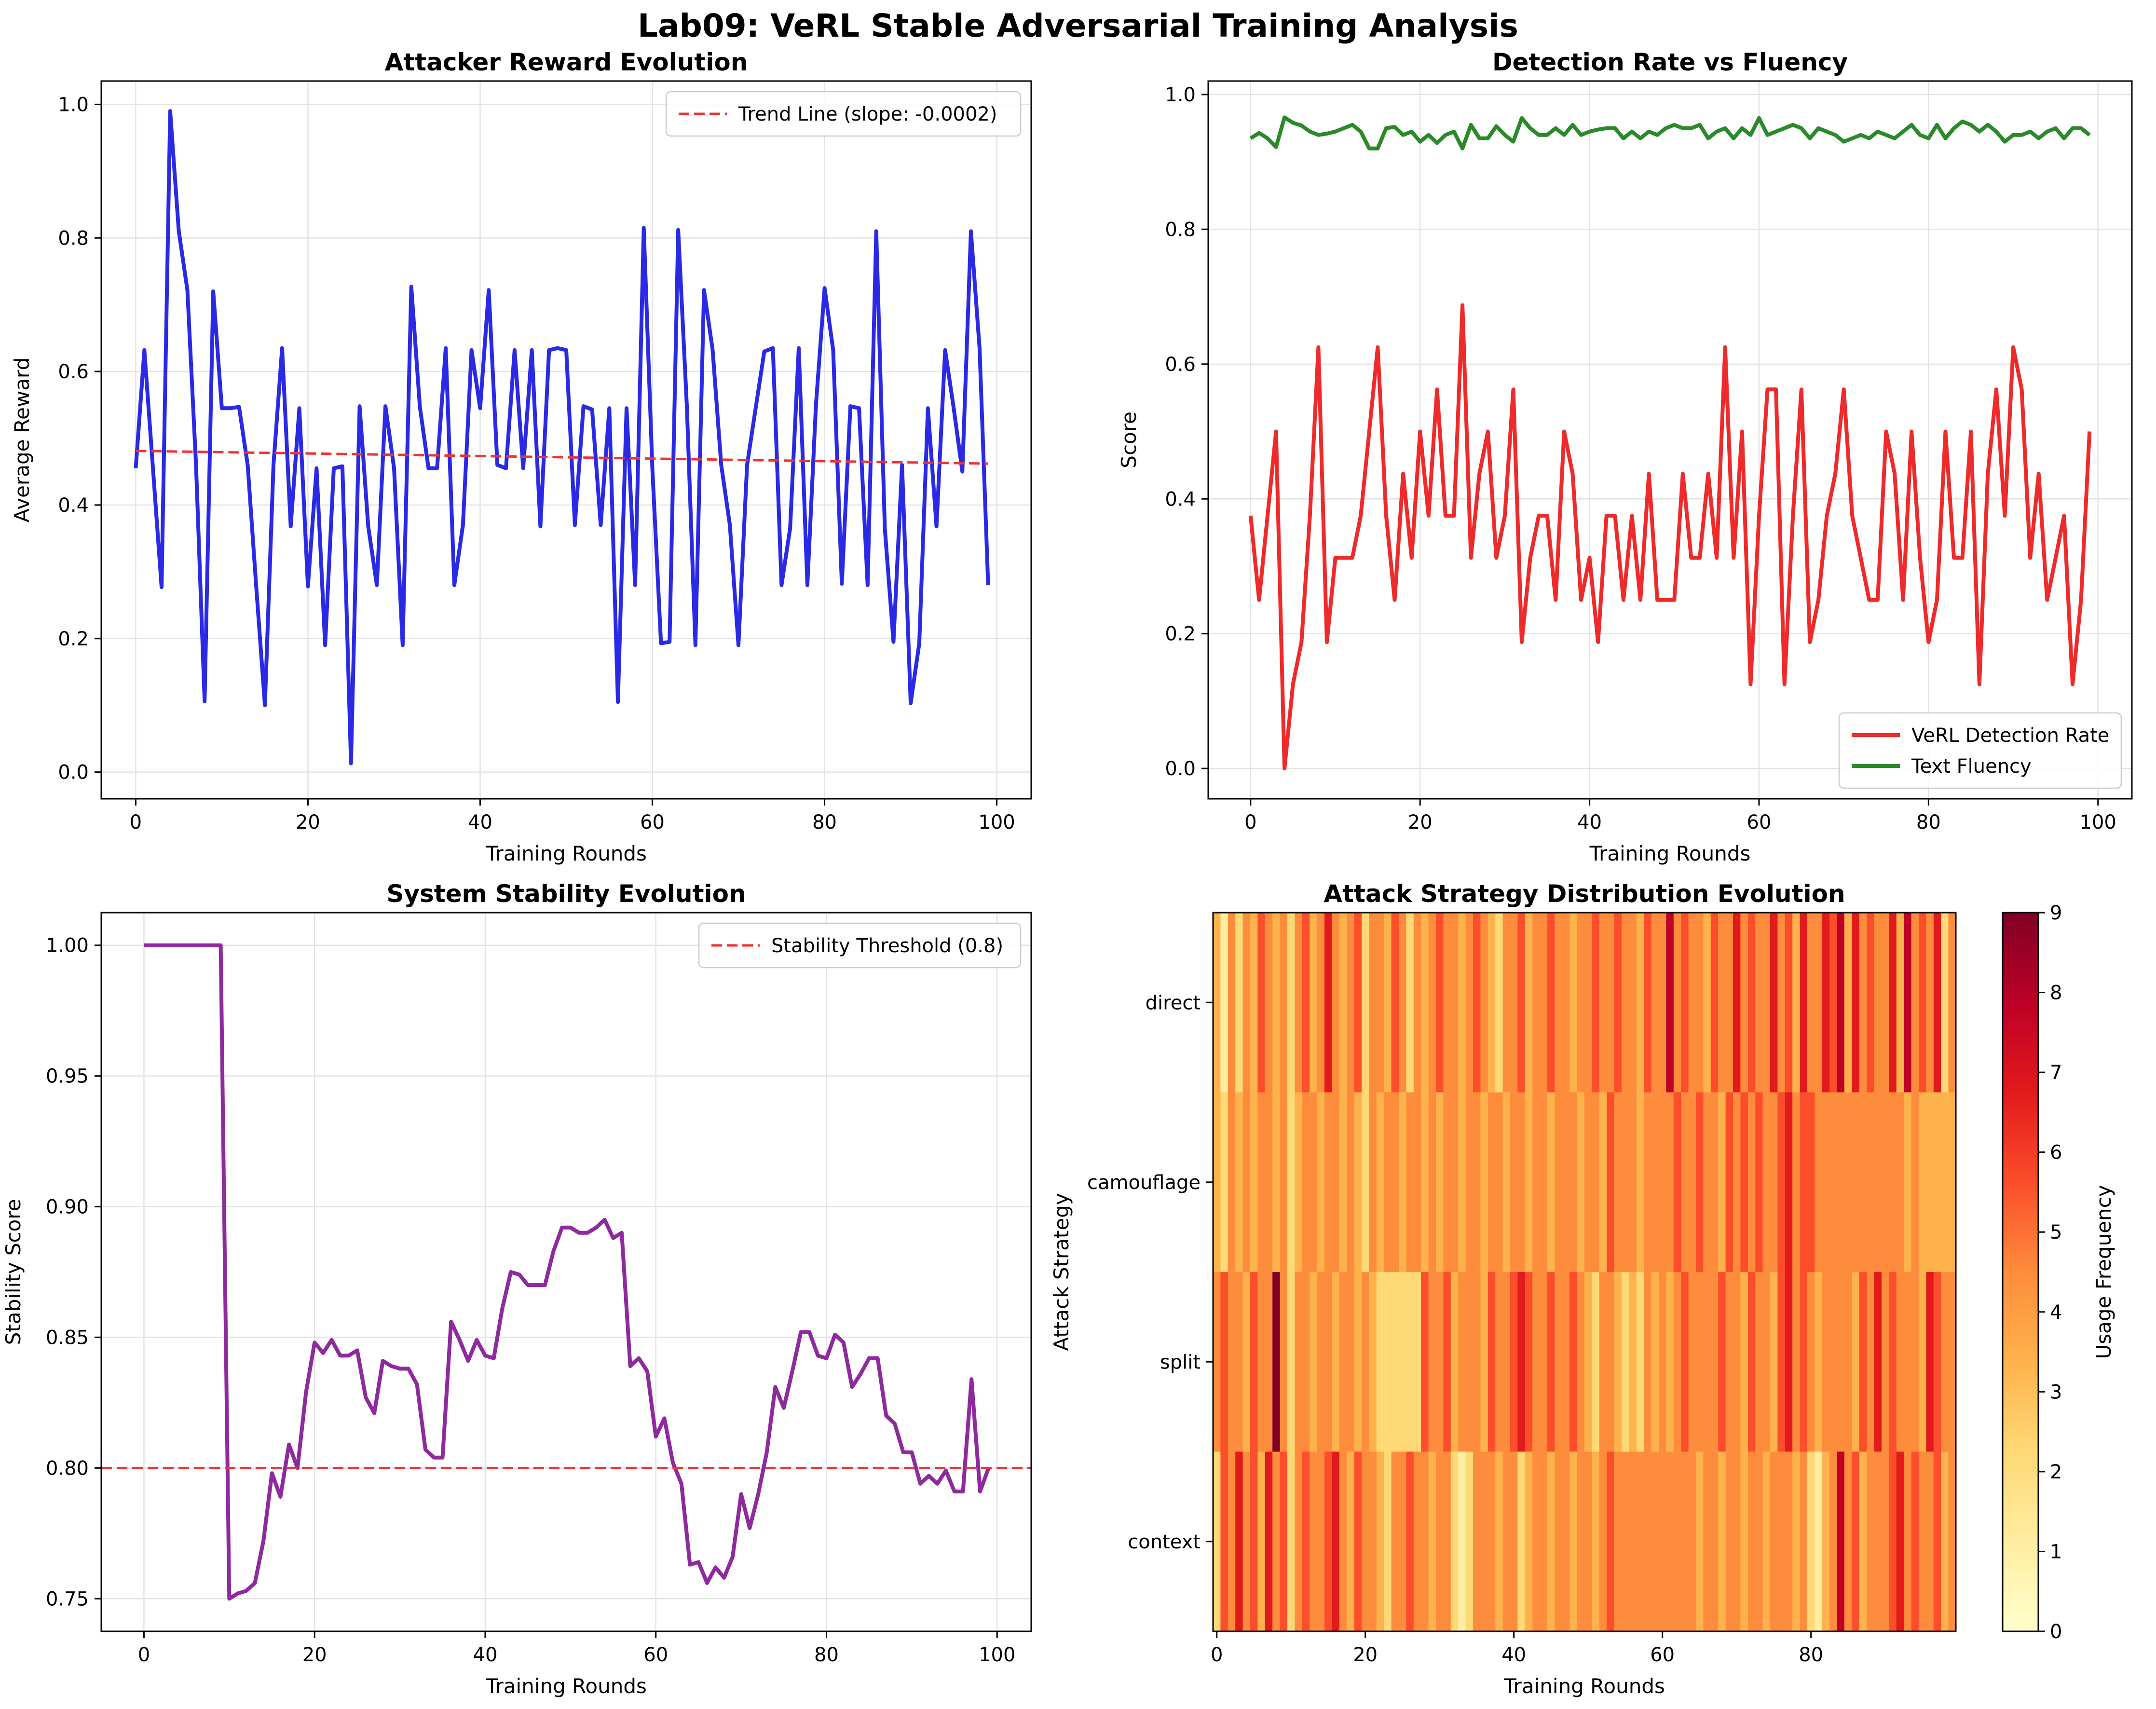 This screenshot has width=2156, height=1709. I want to click on x-tick-label: 60, so click(1662, 1655).